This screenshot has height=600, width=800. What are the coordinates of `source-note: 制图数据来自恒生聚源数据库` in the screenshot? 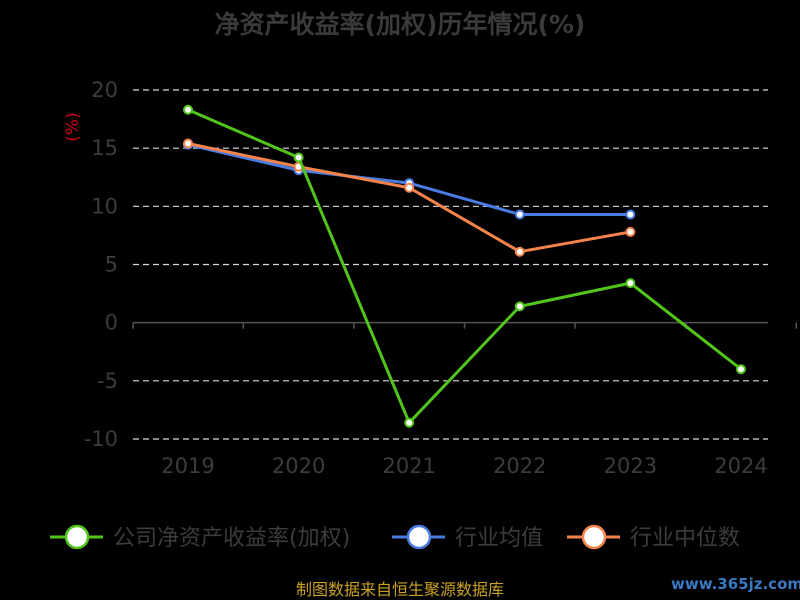 It's located at (400, 589).